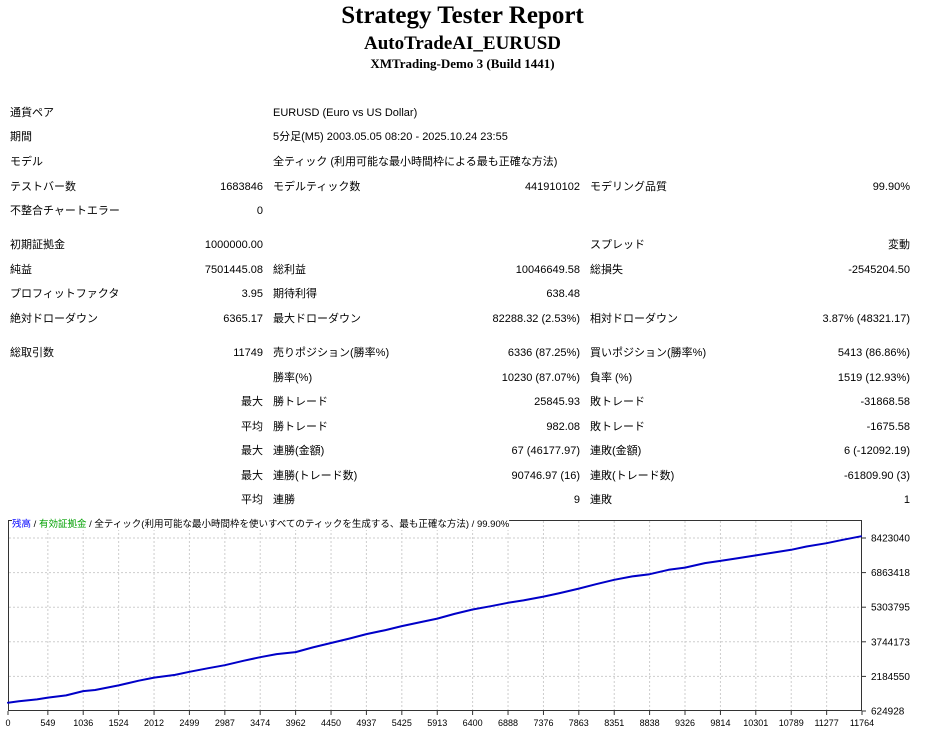  Describe the element at coordinates (462, 63) in the screenshot. I see `server-info: XMTrading-Demo 3 (Build 1441)` at that location.